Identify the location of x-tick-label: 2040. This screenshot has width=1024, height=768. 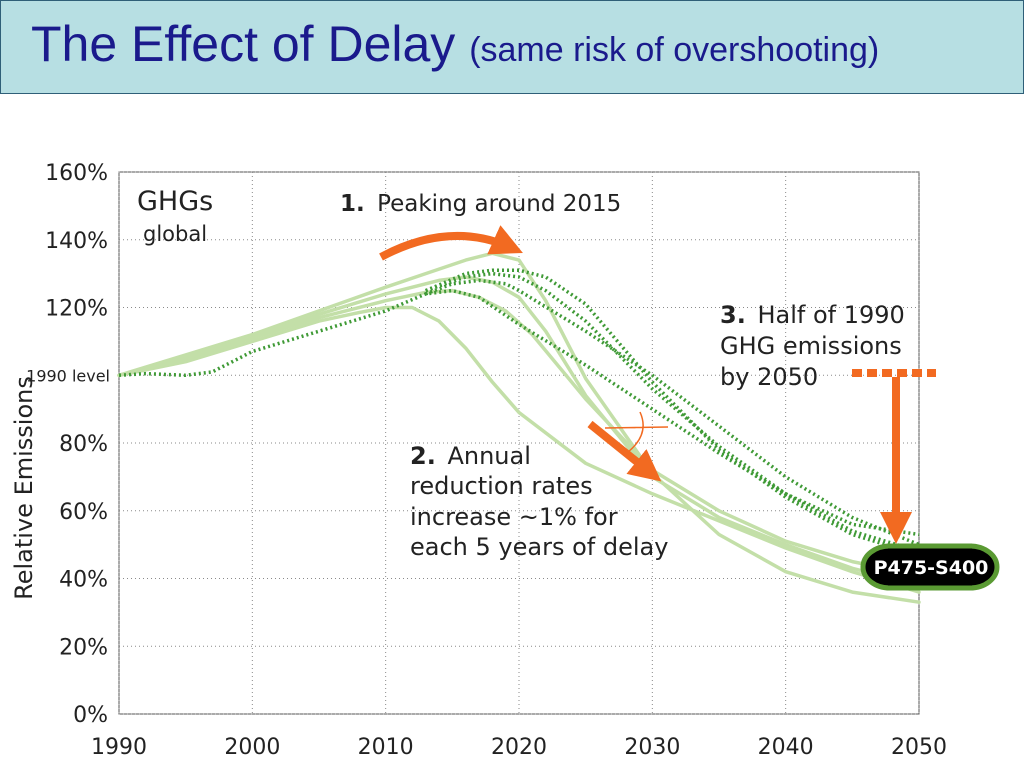
(786, 747).